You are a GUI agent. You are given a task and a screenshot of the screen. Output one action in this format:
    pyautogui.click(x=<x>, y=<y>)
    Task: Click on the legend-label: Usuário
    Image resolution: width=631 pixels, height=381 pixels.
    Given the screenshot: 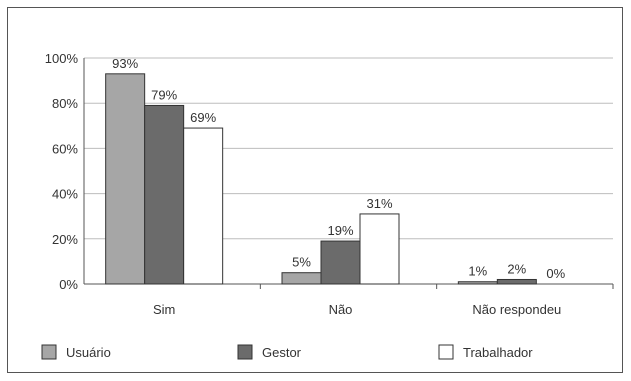 What is the action you would take?
    pyautogui.click(x=88, y=352)
    